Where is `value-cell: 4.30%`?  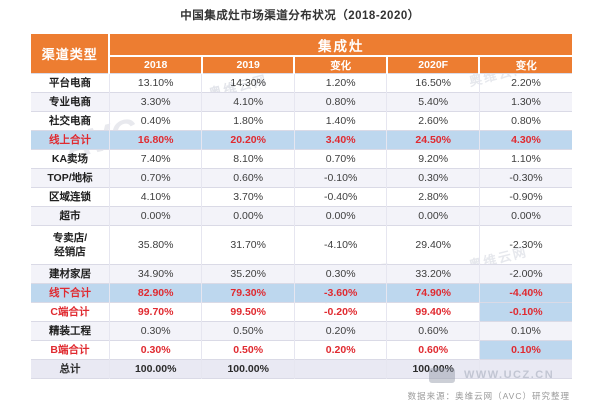 value-cell: 4.30% is located at coordinates (525, 140).